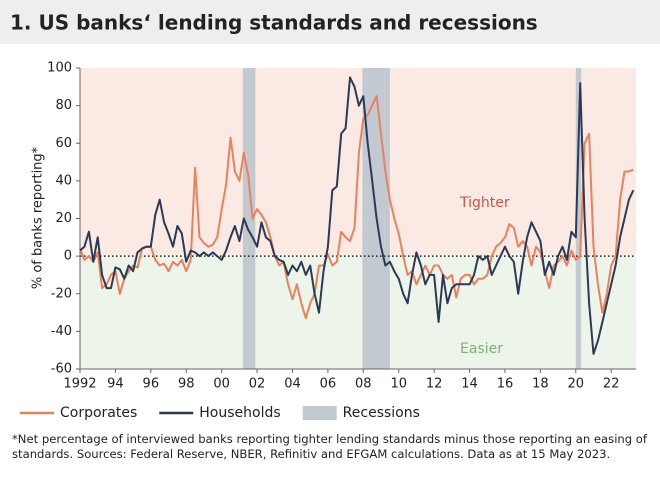  I want to click on title-bar, so click(330, 22).